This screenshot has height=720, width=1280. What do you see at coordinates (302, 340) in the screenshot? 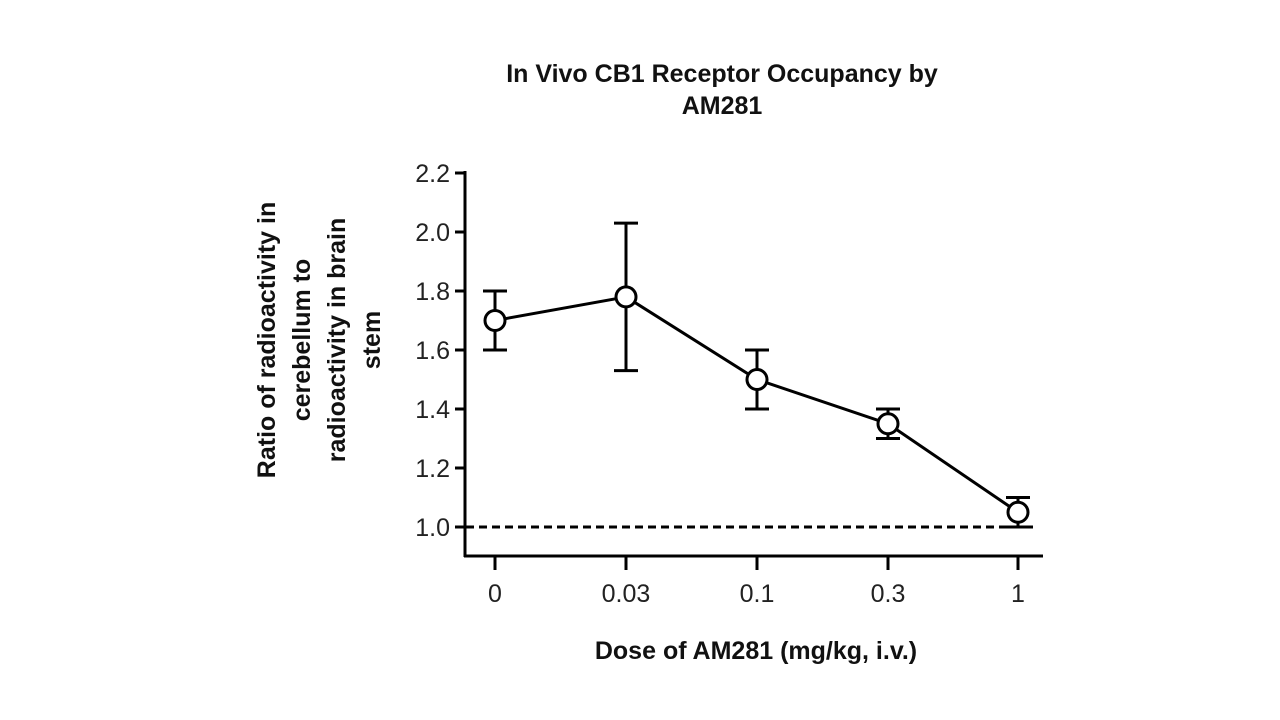
I see `y-axis-label-line-2: cerebellum to` at bounding box center [302, 340].